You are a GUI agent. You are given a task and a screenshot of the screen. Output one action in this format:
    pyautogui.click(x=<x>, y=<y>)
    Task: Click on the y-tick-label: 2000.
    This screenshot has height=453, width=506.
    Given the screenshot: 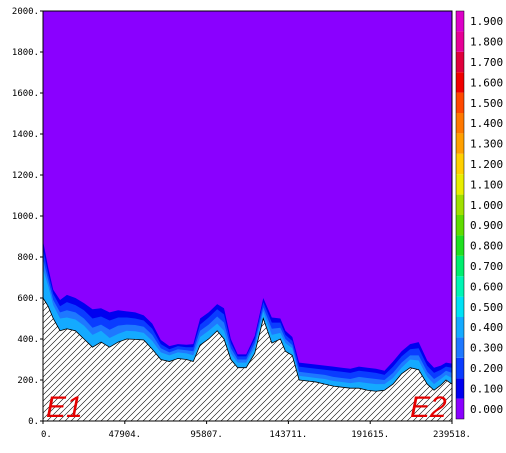 What is the action you would take?
    pyautogui.click(x=25, y=12)
    